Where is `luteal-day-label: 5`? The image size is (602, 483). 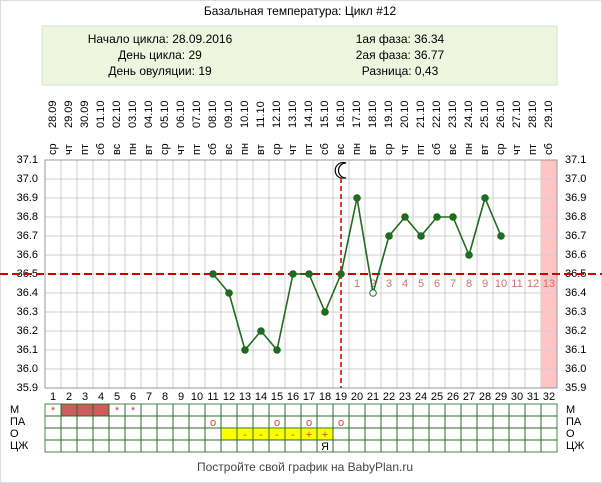
luteal-day-label: 5 is located at coordinates (421, 284).